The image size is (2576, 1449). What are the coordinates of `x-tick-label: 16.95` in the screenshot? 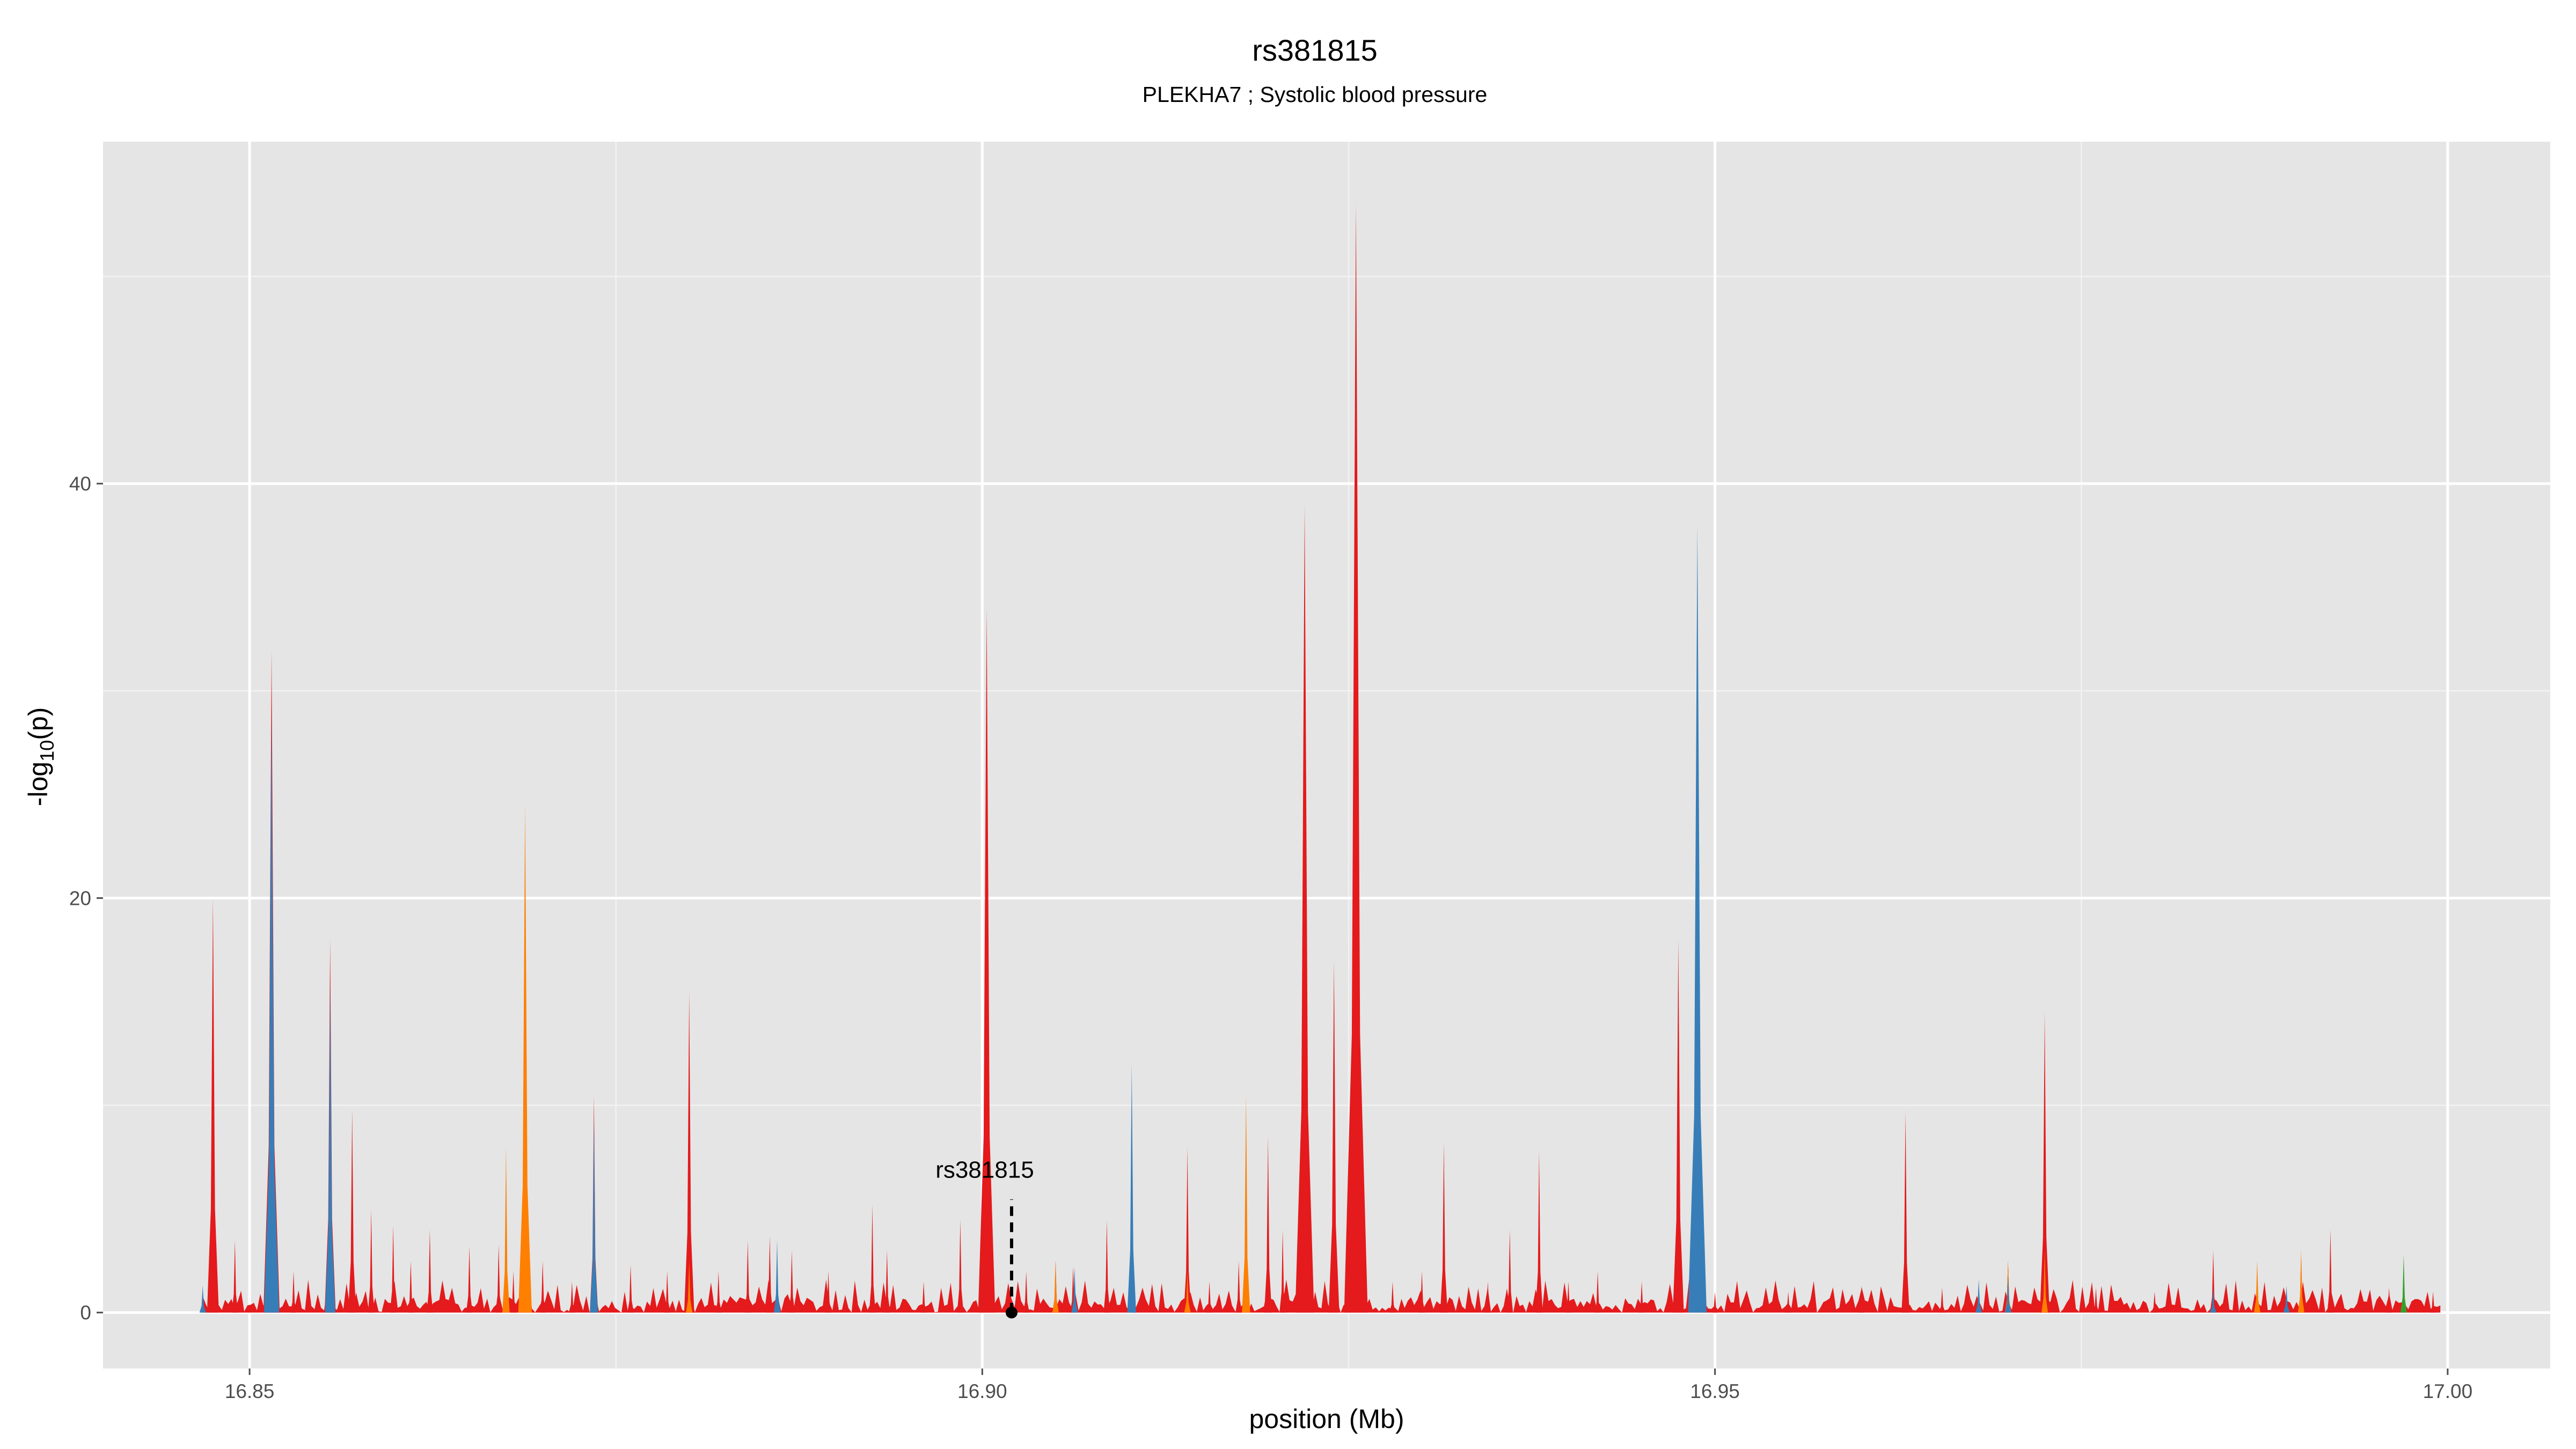 It's located at (1715, 1391).